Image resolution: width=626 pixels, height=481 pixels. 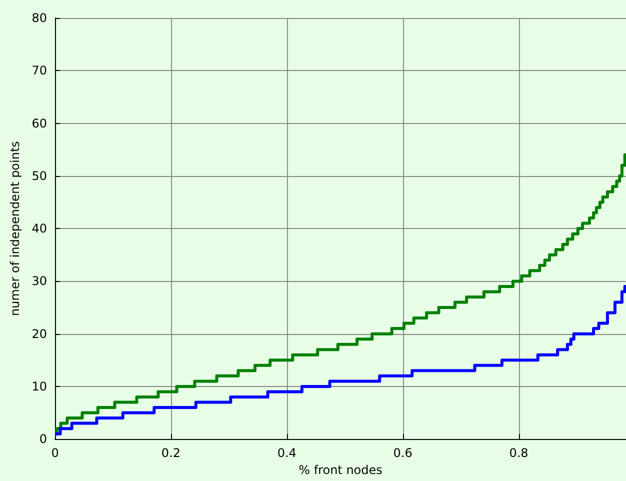 I want to click on y-tick-label: 10, so click(x=39, y=386).